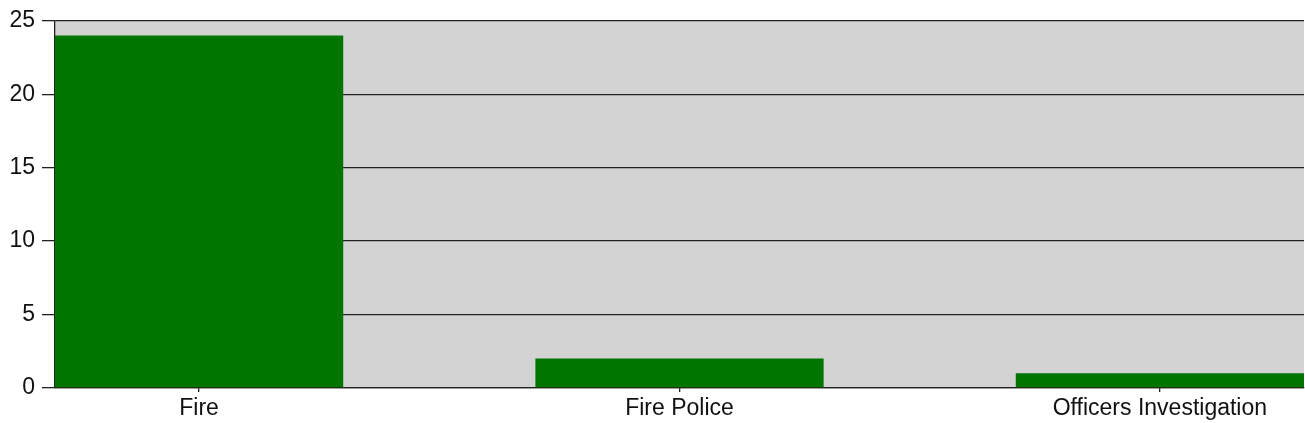 This screenshot has height=423, width=1305. I want to click on x-tick-label: Fire, so click(199, 407).